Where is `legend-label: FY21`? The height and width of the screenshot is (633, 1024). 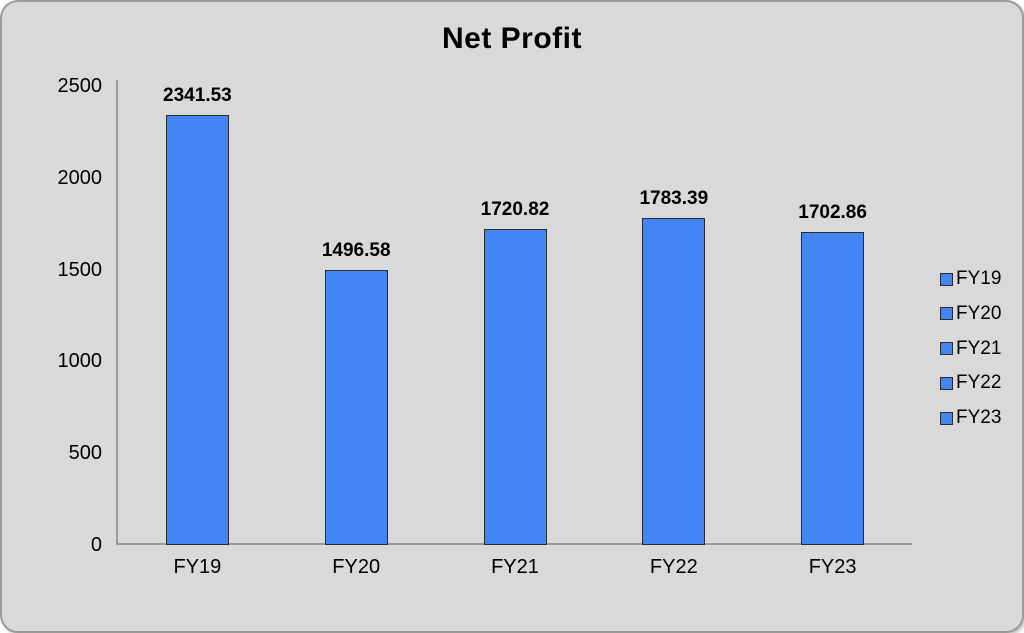 legend-label: FY21 is located at coordinates (979, 348).